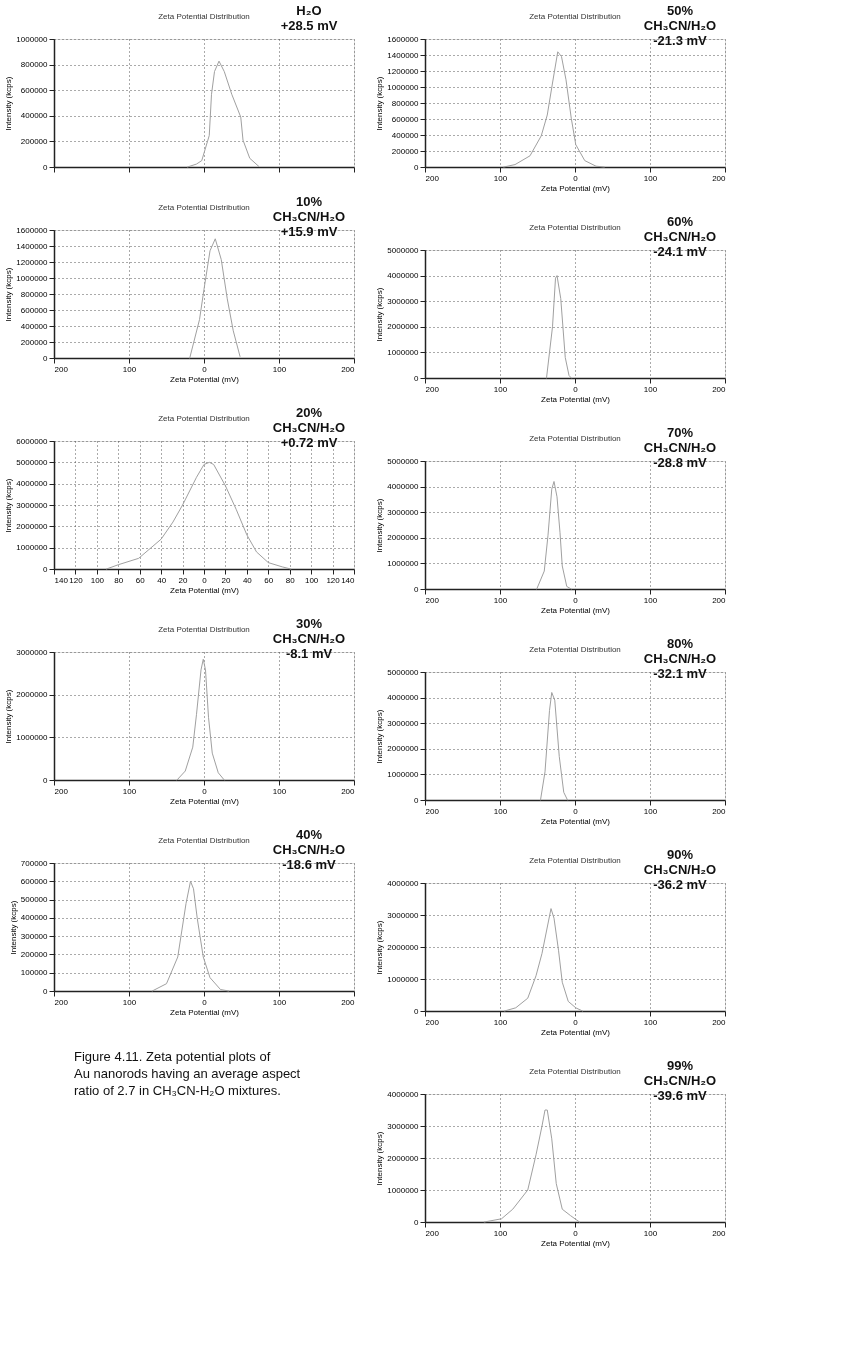 This screenshot has height=1356, width=861. What do you see at coordinates (309, 427) in the screenshot?
I see `annotation: 20% CH₃CN/H₂O +0.72 mV` at bounding box center [309, 427].